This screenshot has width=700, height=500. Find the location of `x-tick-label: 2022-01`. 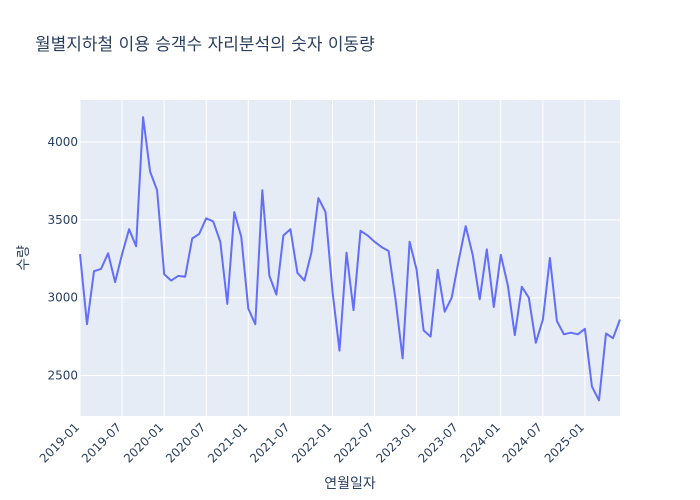

x-tick-label: 2022-01 is located at coordinates (311, 442).